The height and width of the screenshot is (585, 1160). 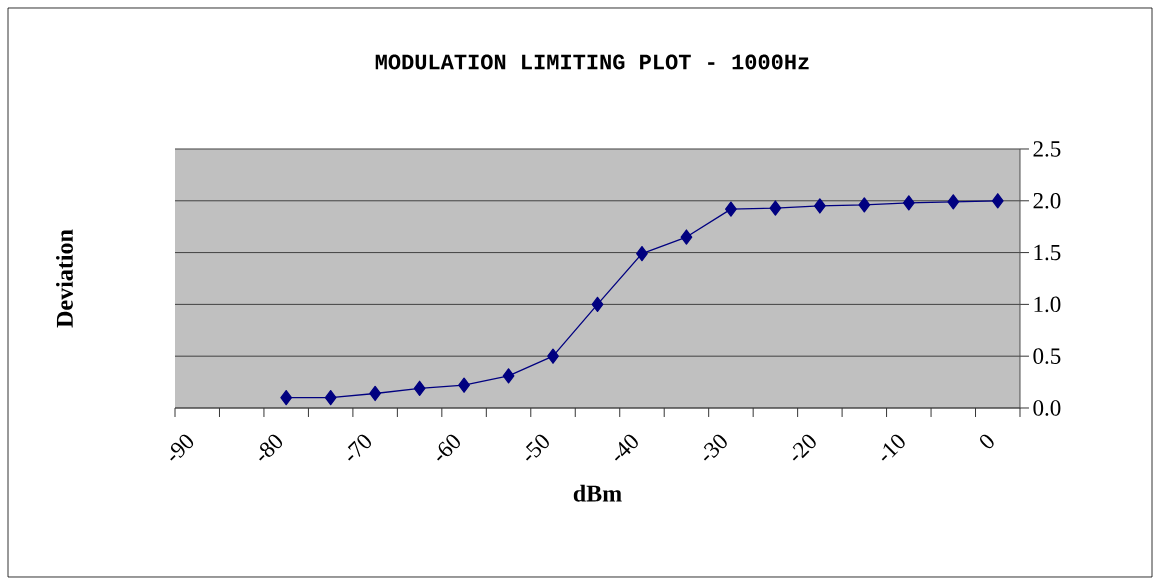 I want to click on x-tick-label: -10, so click(x=893, y=447).